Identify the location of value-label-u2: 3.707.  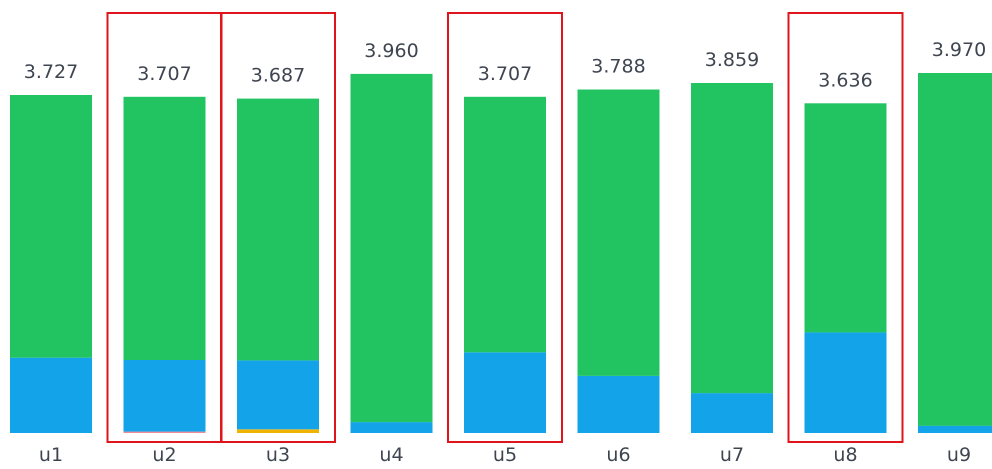
(164, 74).